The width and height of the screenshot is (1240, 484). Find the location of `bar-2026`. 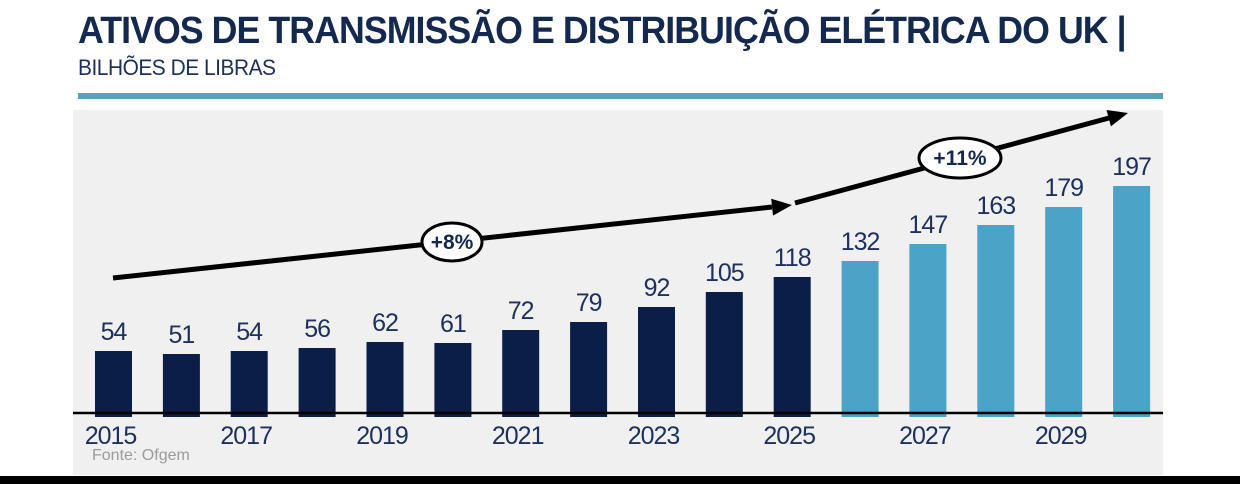

bar-2026 is located at coordinates (860, 339).